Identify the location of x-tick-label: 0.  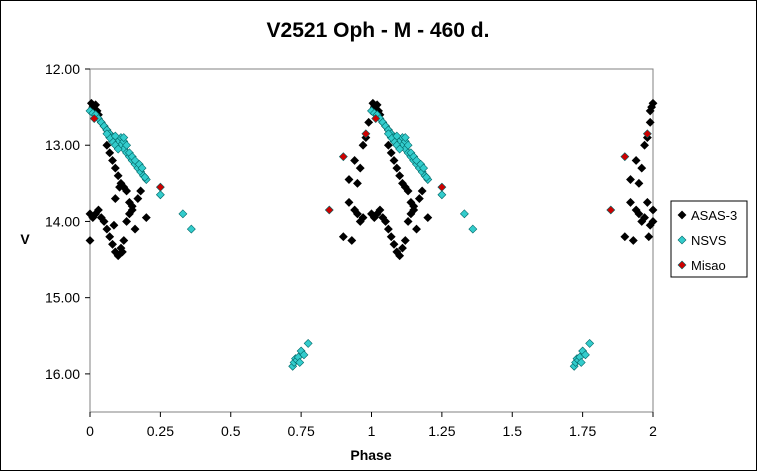
(90, 431).